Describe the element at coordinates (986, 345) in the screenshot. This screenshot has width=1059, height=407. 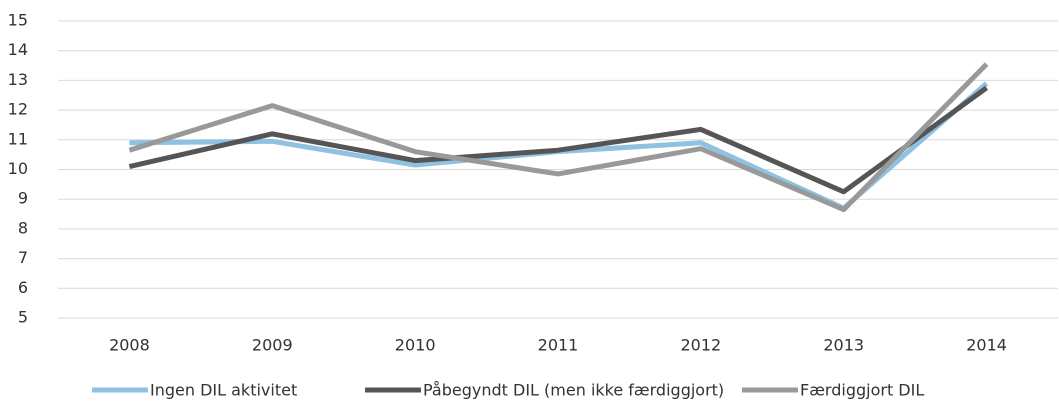
I see `x-tick-label: 2014` at that location.